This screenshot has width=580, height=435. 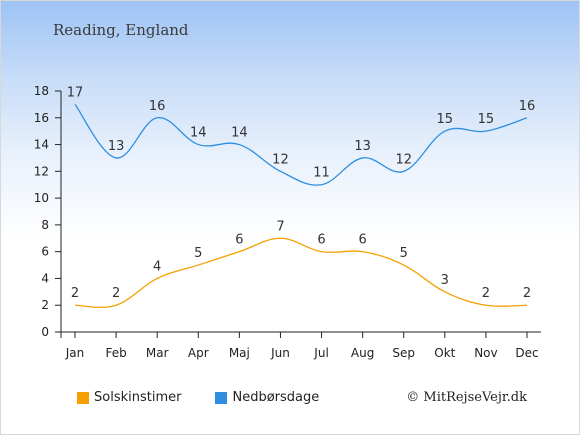 What do you see at coordinates (444, 353) in the screenshot?
I see `x-tick-label: Okt` at bounding box center [444, 353].